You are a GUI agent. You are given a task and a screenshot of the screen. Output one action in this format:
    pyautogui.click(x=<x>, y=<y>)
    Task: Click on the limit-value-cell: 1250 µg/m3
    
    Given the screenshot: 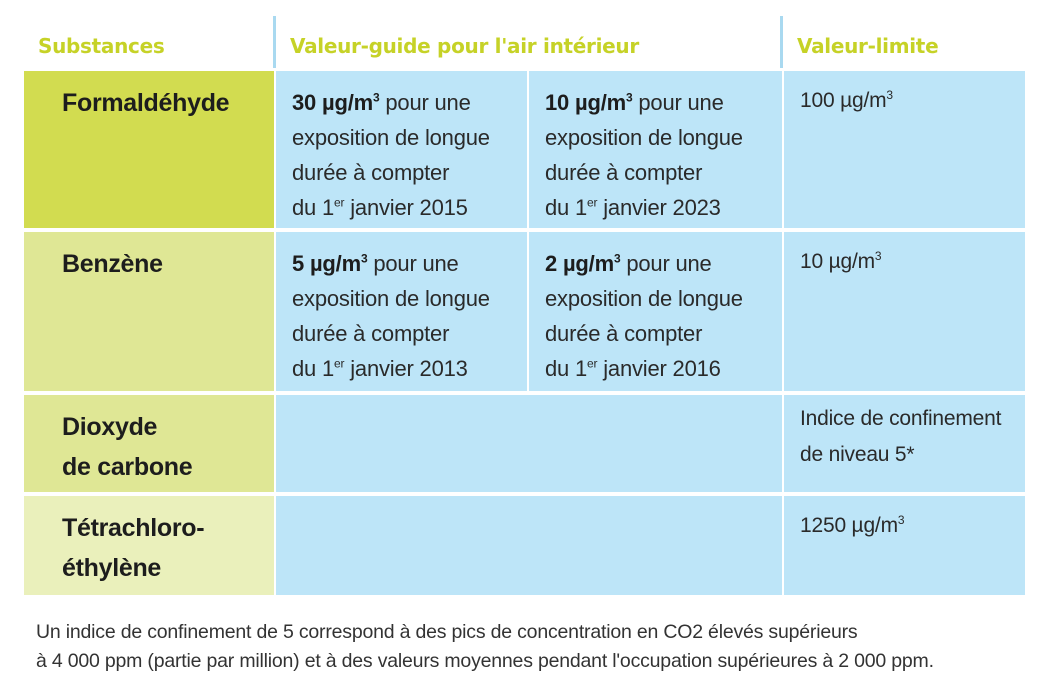 What is the action you would take?
    pyautogui.click(x=904, y=545)
    